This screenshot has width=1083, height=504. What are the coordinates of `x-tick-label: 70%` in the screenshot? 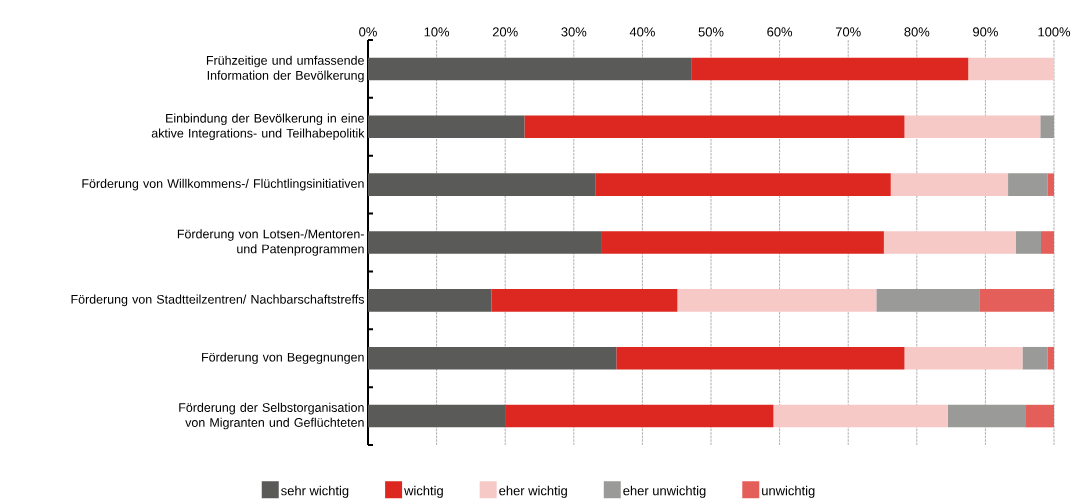 It's located at (848, 32).